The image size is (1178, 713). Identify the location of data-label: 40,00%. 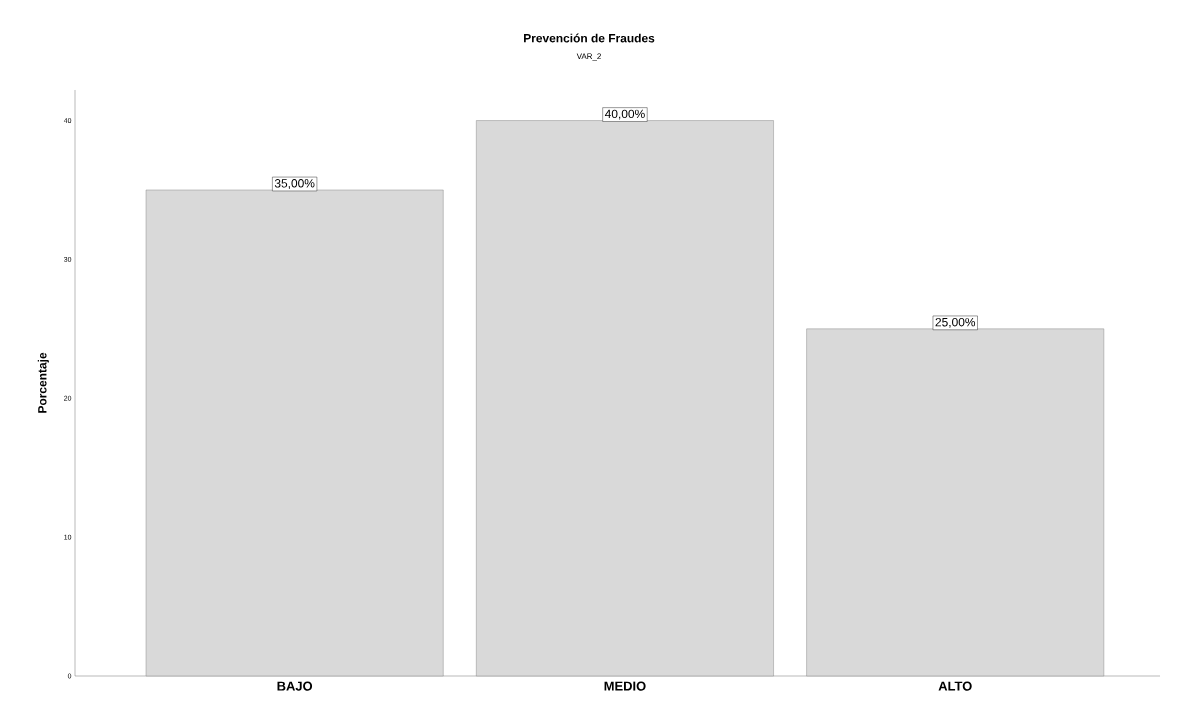
(624, 114).